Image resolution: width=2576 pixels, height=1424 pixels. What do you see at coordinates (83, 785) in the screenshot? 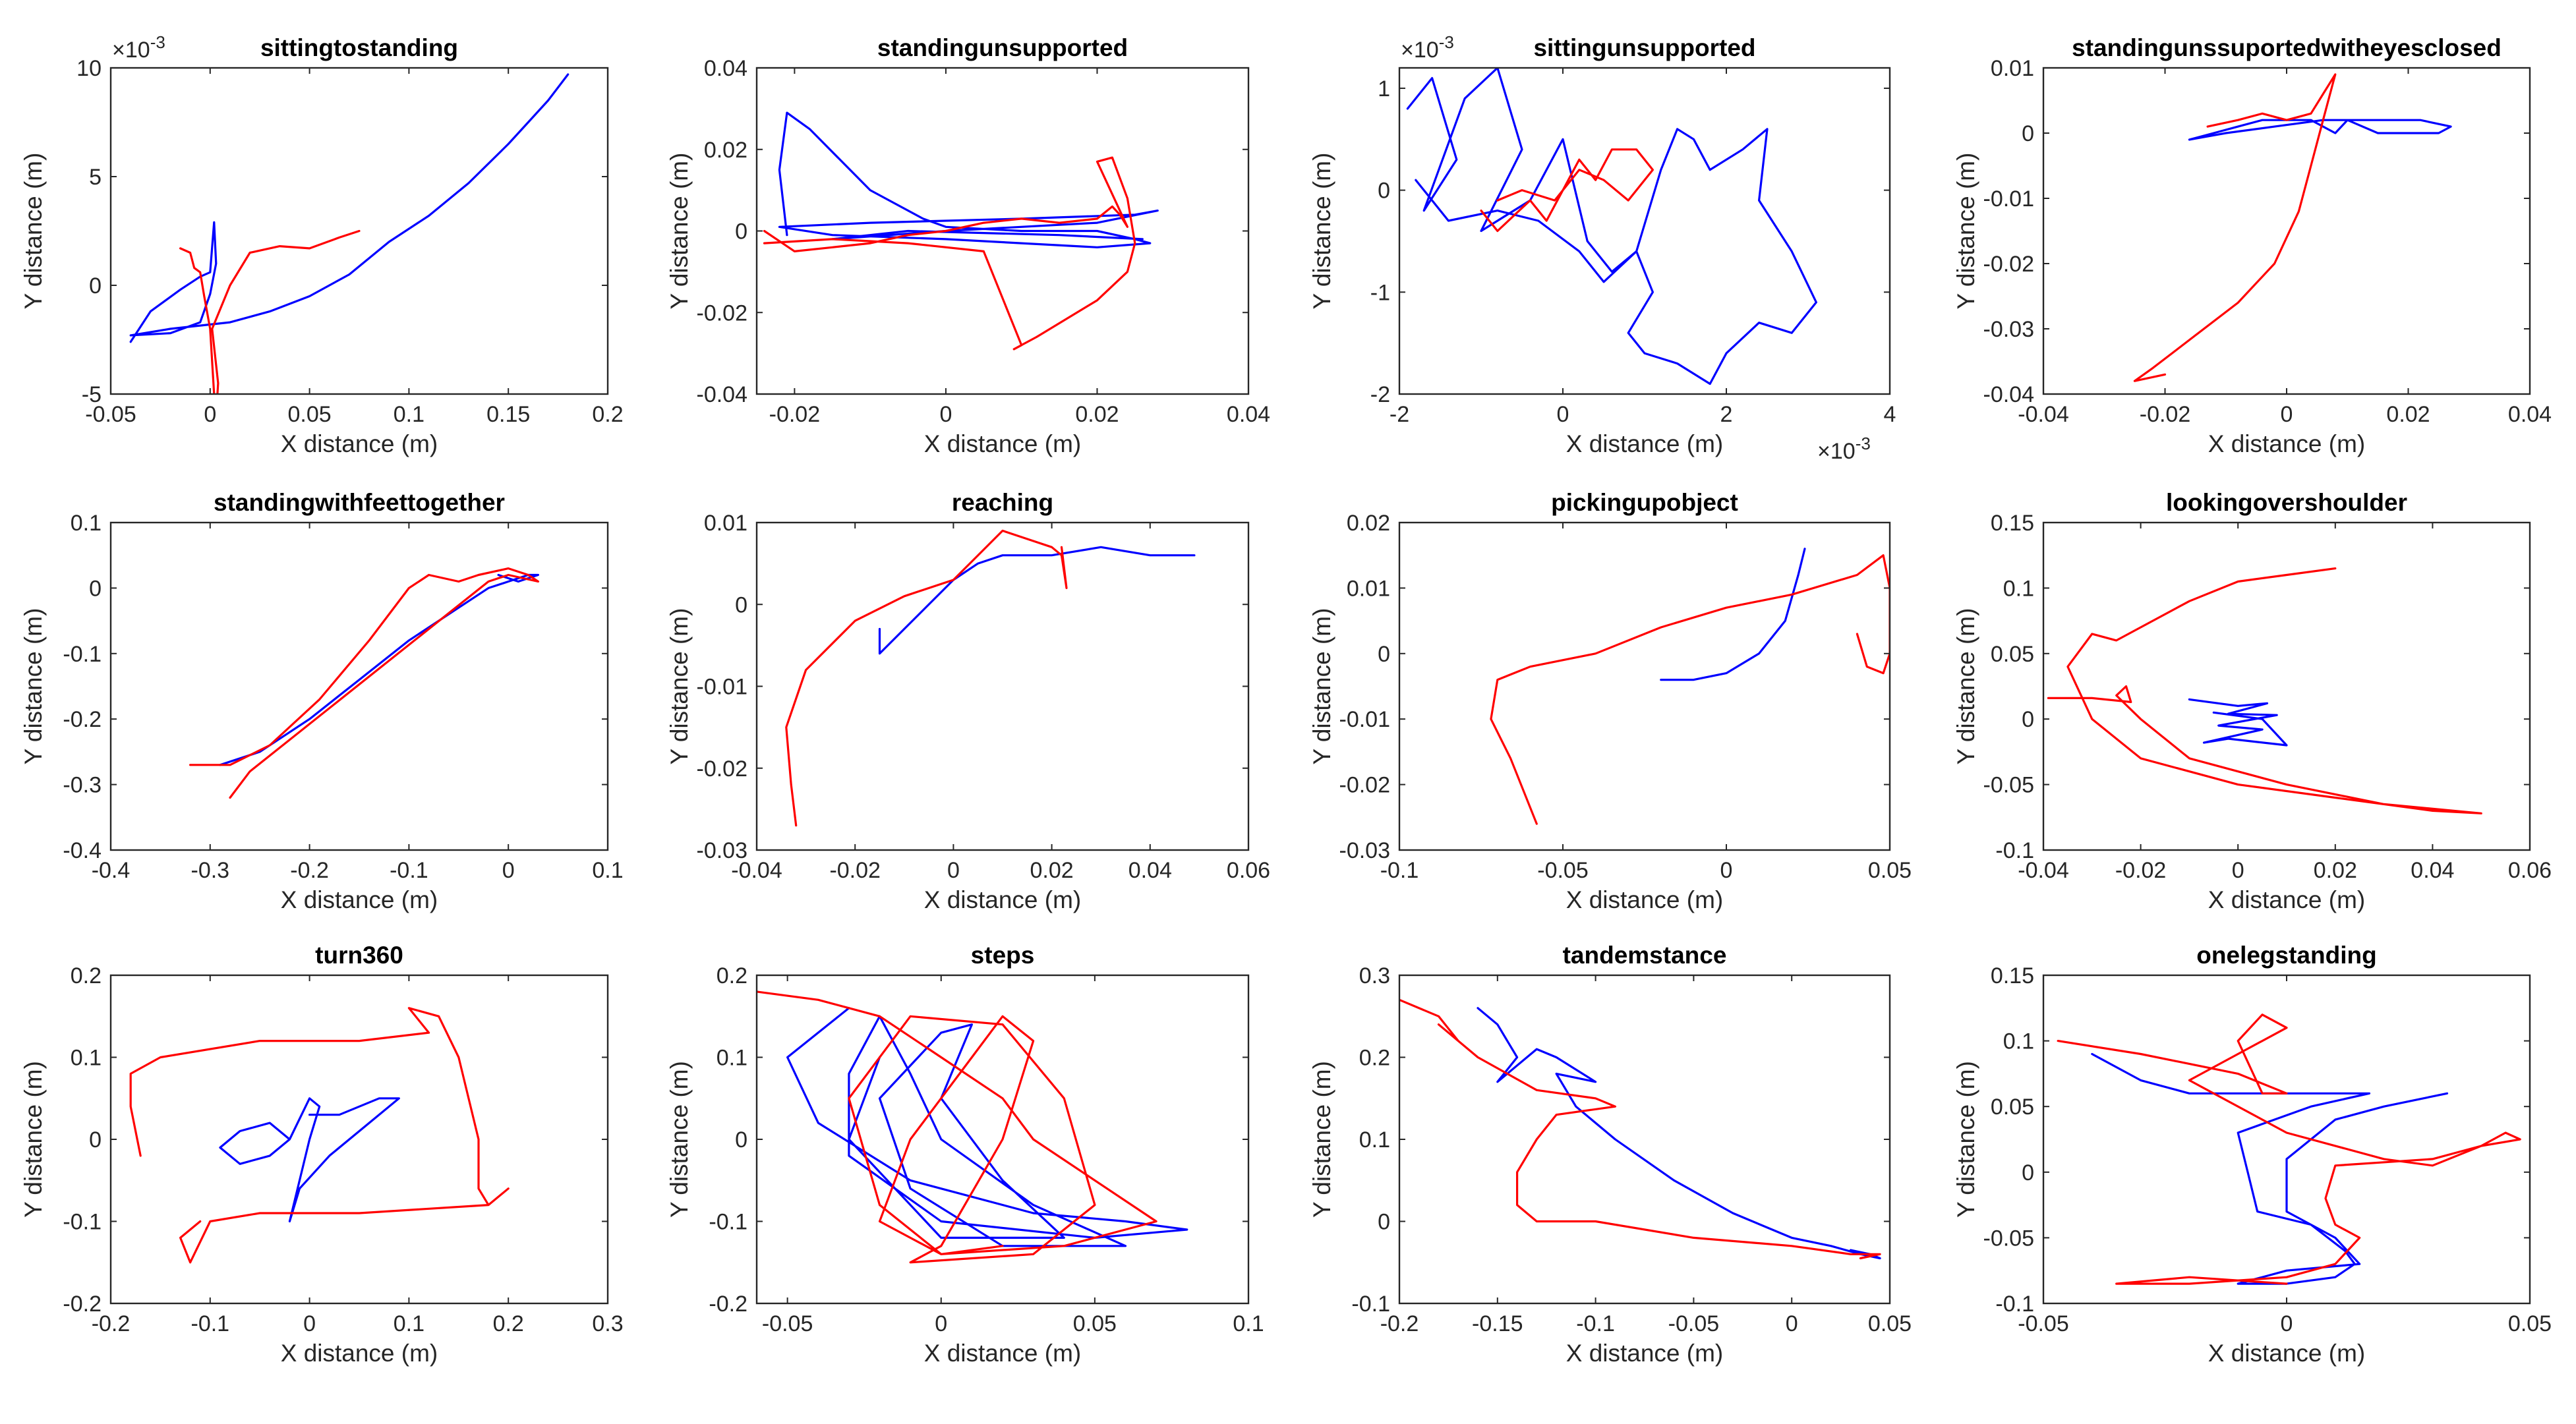
I see `y-tick-label: -0.3` at bounding box center [83, 785].